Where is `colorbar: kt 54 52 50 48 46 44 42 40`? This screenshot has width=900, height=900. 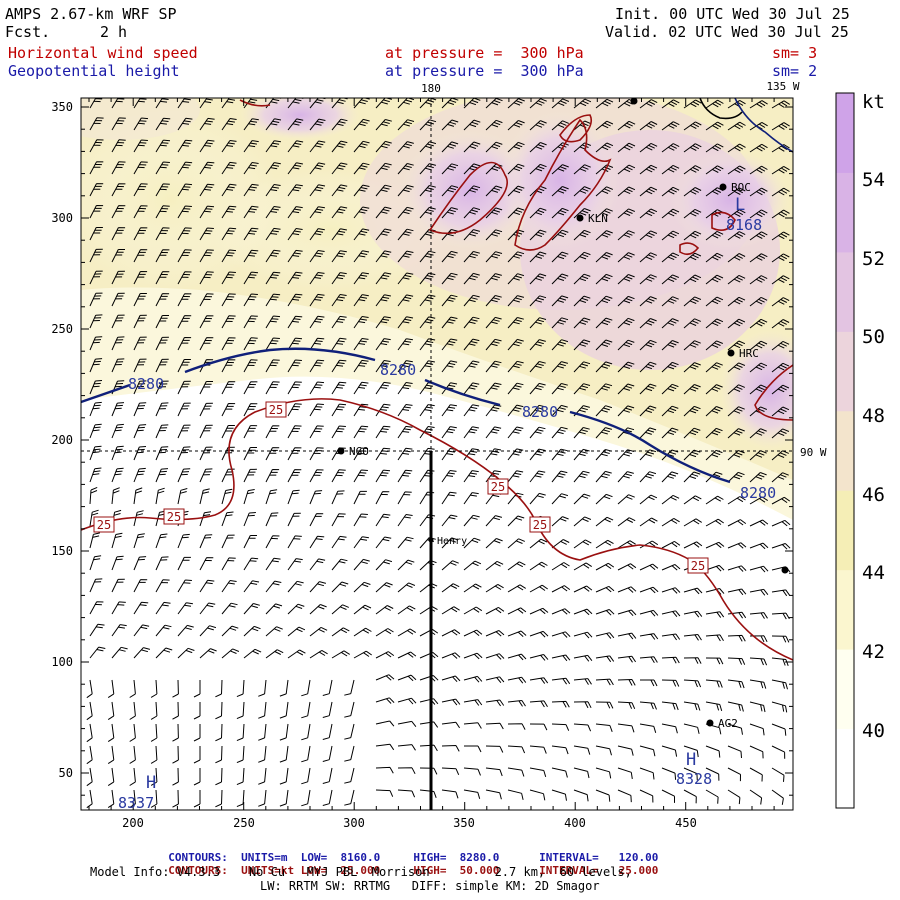 colorbar: kt 54 52 50 48 46 44 42 40 is located at coordinates (860, 450).